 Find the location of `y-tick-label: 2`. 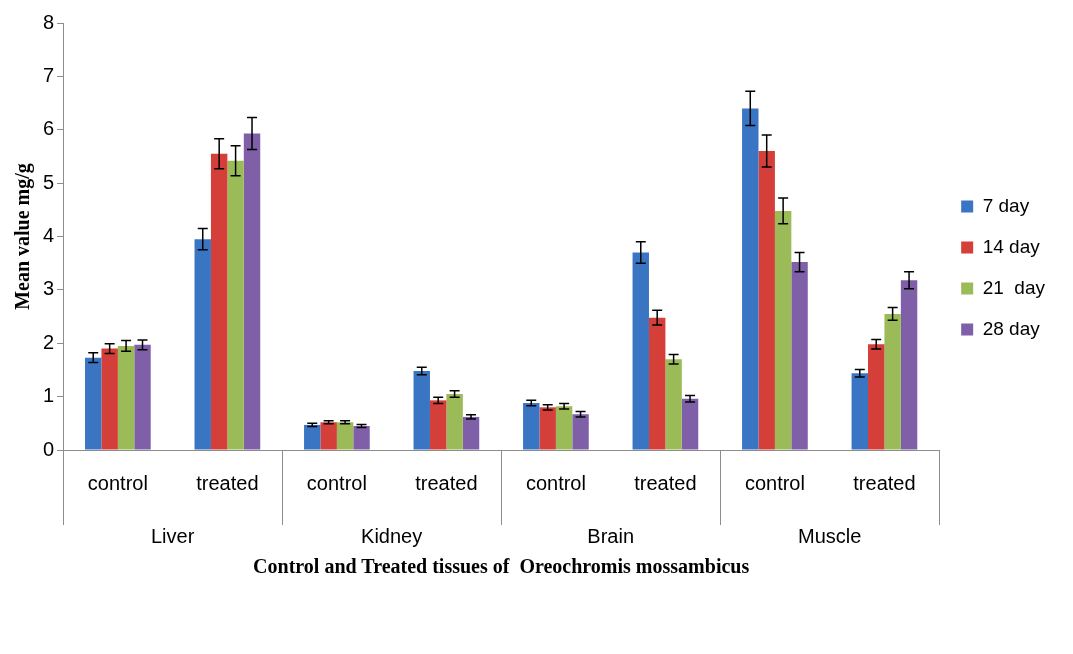

y-tick-label: 2 is located at coordinates (49, 341).